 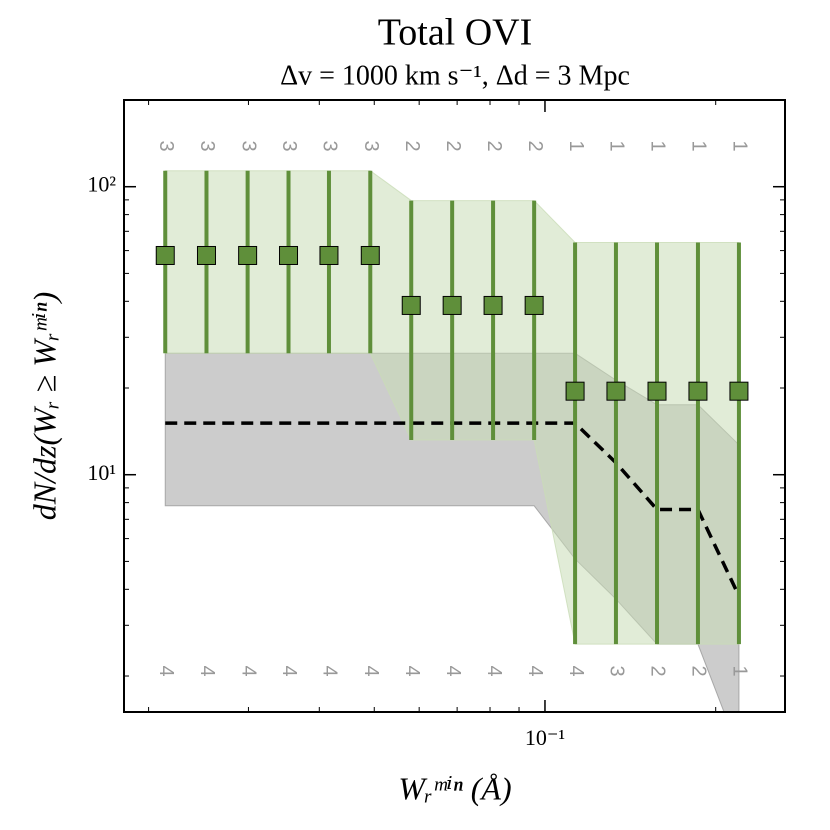 I want to click on y-tick-label: 10², so click(x=101, y=184).